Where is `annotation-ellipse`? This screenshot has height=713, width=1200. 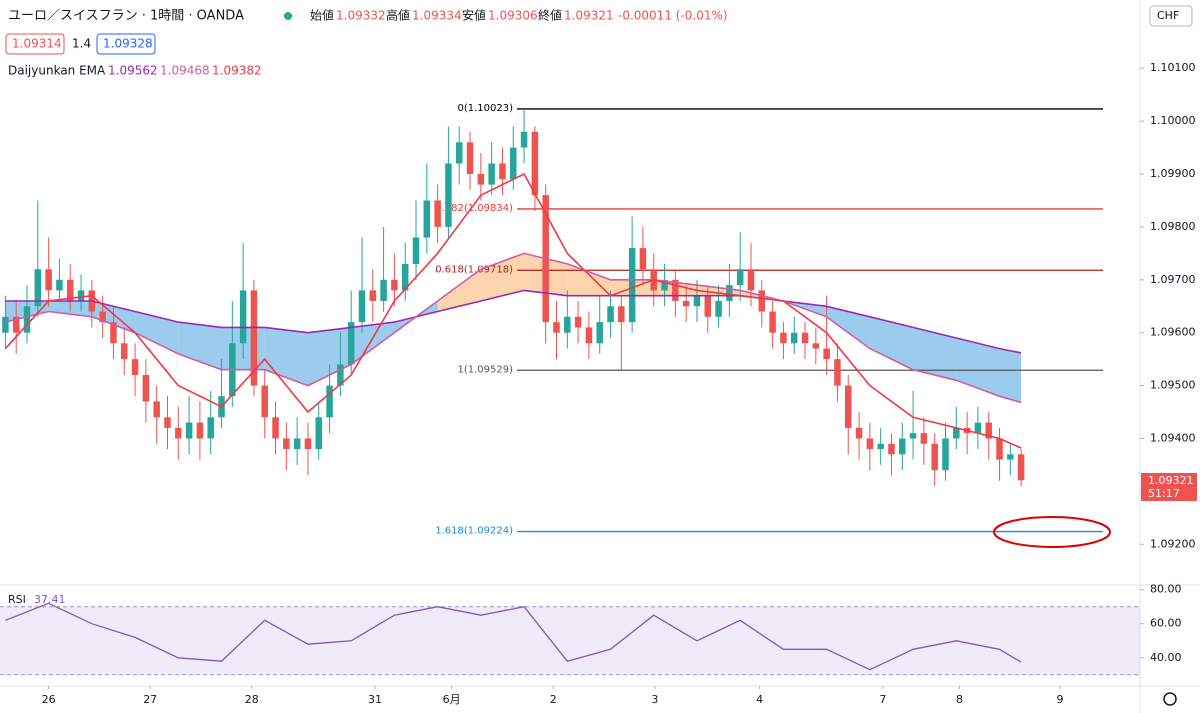 annotation-ellipse is located at coordinates (1052, 532).